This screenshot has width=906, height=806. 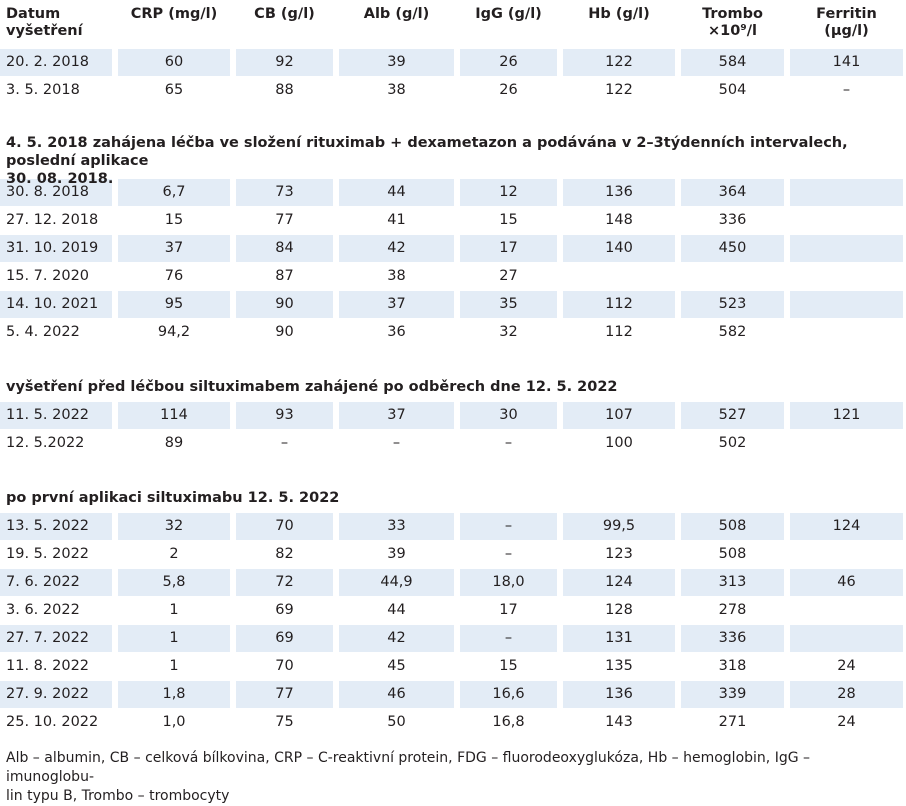 I want to click on column-header-label: IgG (g/l), so click(x=508, y=14).